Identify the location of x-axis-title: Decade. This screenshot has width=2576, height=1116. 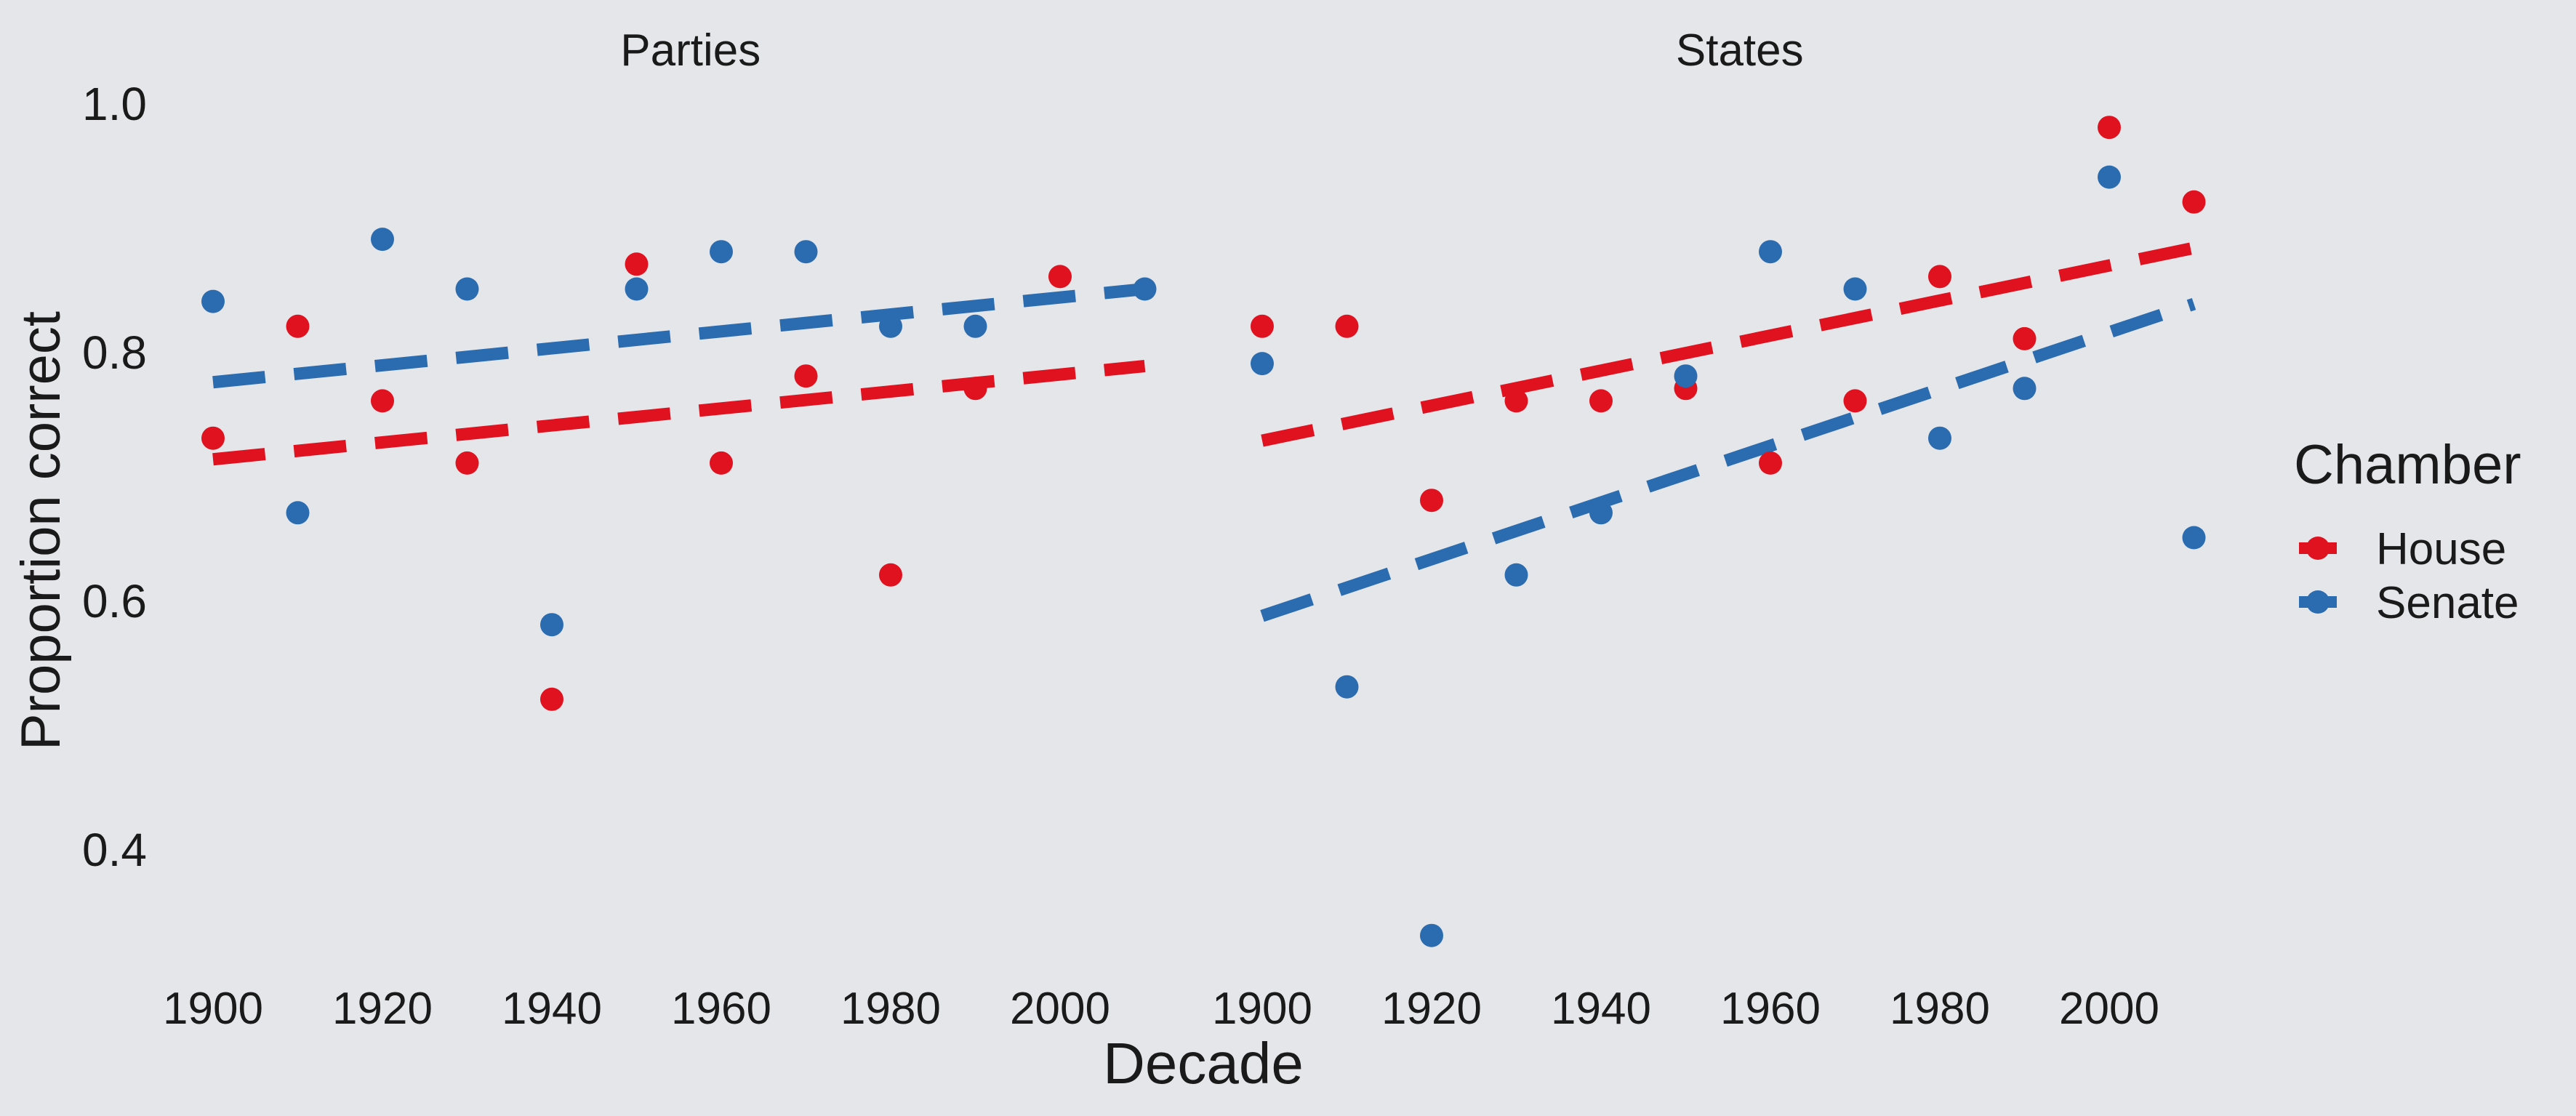
(1203, 1063).